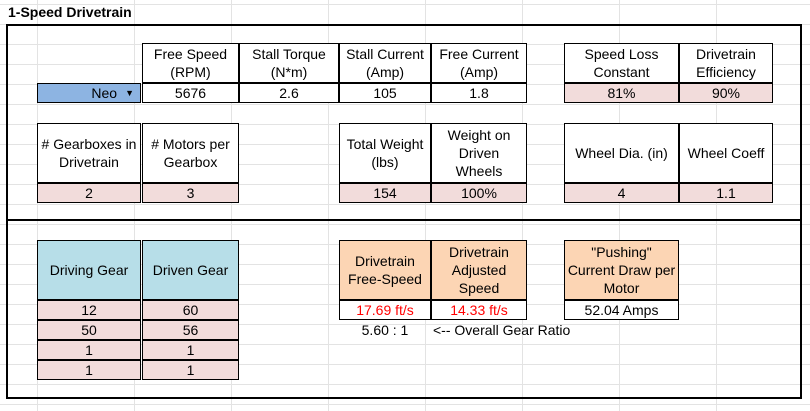 Image resolution: width=810 pixels, height=411 pixels. Describe the element at coordinates (621, 63) in the screenshot. I see `header-speed-loss: Speed Loss Constant` at that location.